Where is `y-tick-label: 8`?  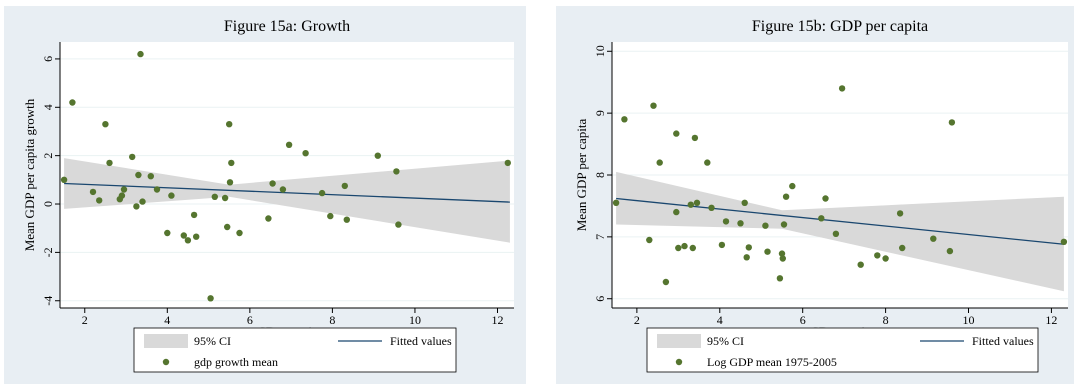
y-tick-label: 8 is located at coordinates (600, 175).